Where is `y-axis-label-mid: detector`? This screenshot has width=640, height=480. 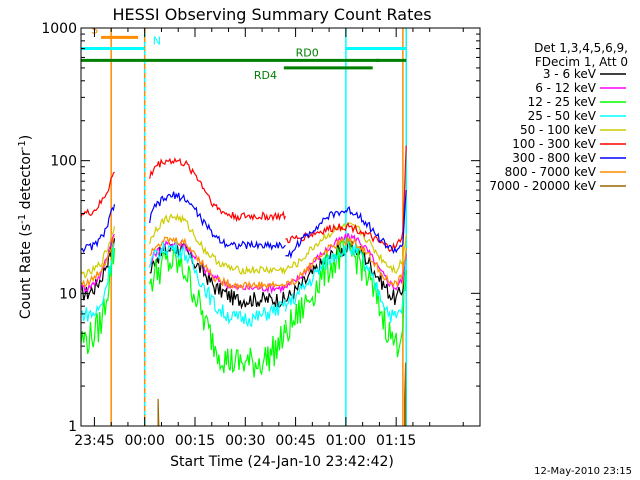 y-axis-label-mid: detector is located at coordinates (26, 182).